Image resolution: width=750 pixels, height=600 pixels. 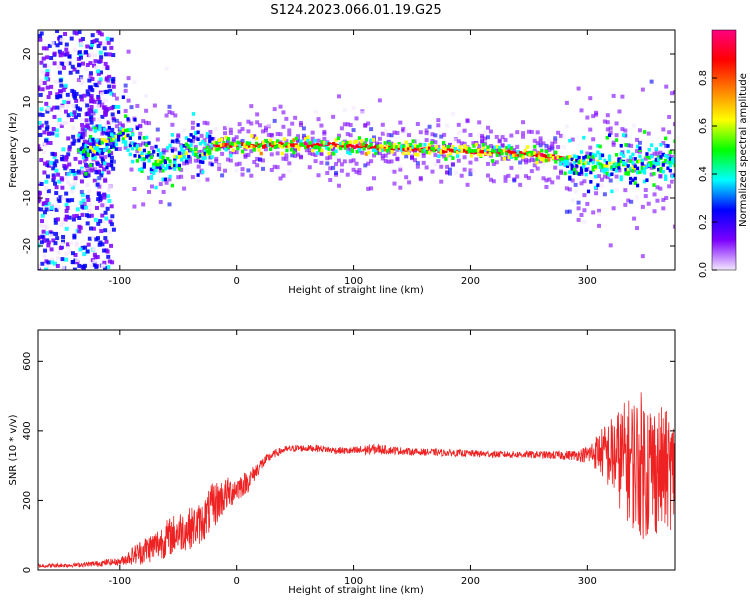 I want to click on spectrogram-x-tick-label: 100, so click(x=353, y=281).